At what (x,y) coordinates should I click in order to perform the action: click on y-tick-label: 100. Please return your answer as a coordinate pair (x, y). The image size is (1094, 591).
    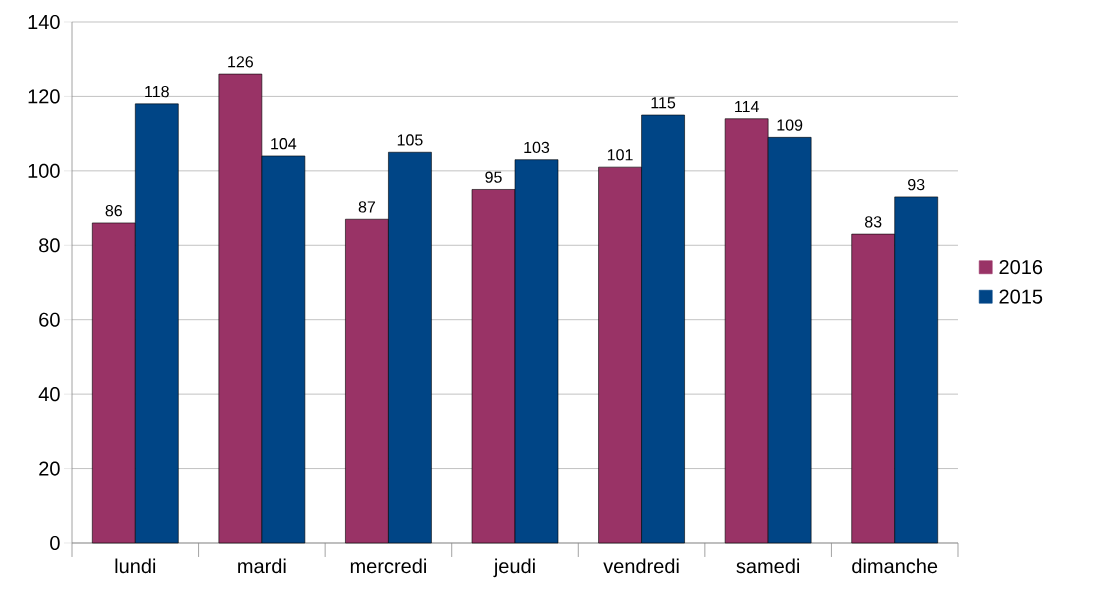
    Looking at the image, I should click on (44, 170).